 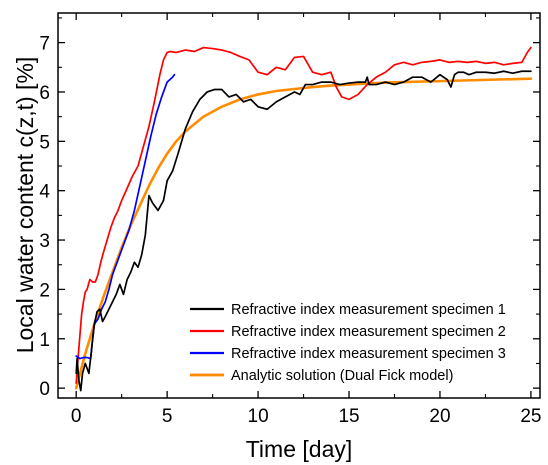 What do you see at coordinates (44, 241) in the screenshot?
I see `y-tick-label: 3` at bounding box center [44, 241].